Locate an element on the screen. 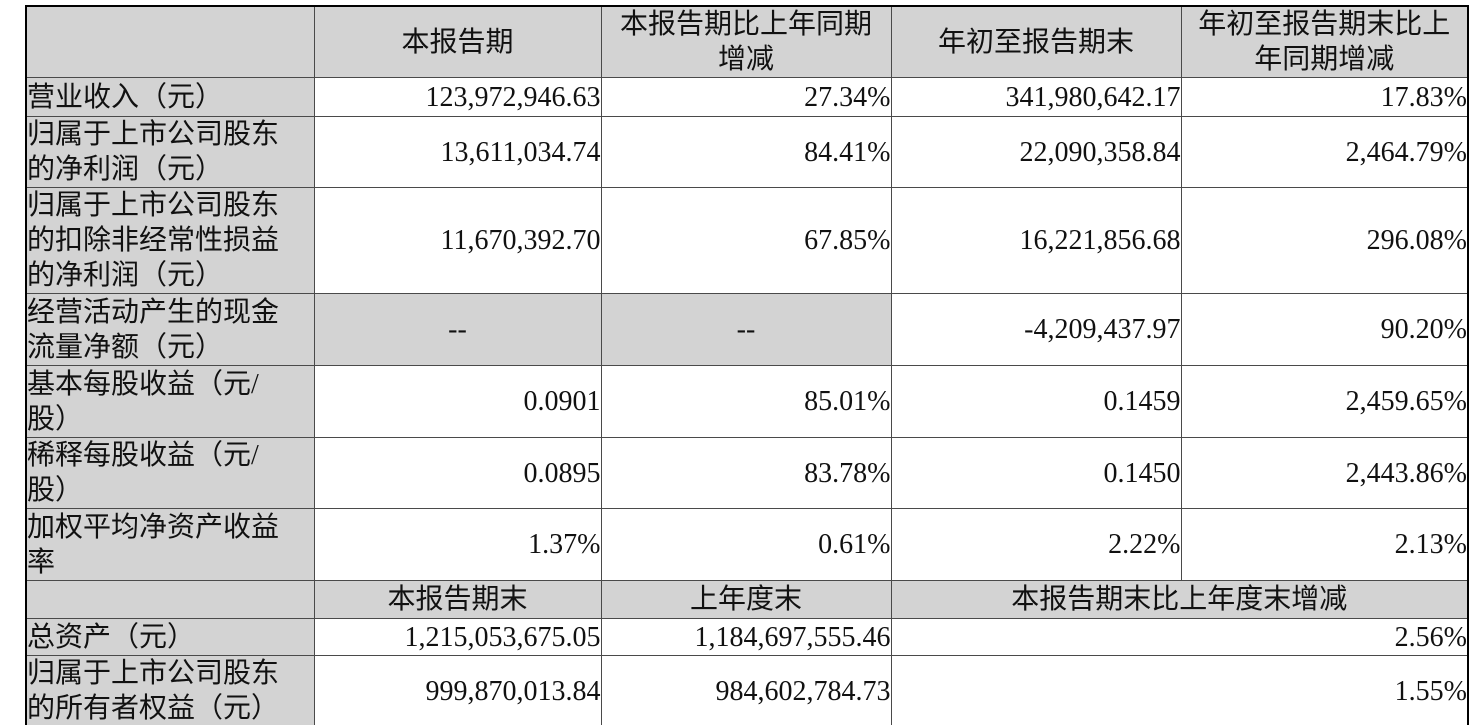 The width and height of the screenshot is (1479, 725). row-weighted-avg-roe: 加权平均净资产收益 率 1.37% 0.61% 2.22% 2.13% is located at coordinates (747, 544).